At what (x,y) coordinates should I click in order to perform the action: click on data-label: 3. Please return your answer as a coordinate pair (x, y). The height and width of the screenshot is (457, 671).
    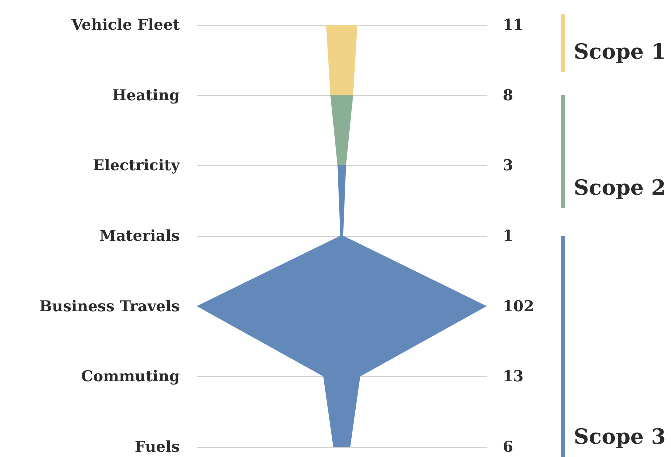
    Looking at the image, I should click on (508, 165).